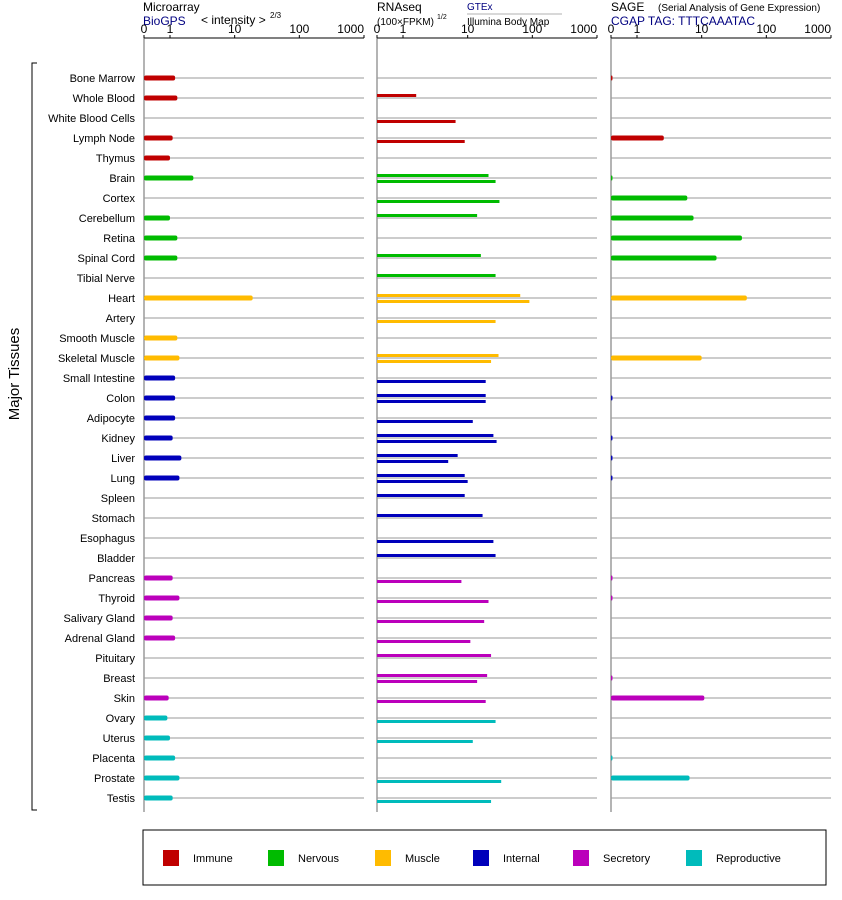 This screenshot has height=900, width=842. Describe the element at coordinates (115, 659) in the screenshot. I see `tissue-label: Pituitary` at that location.